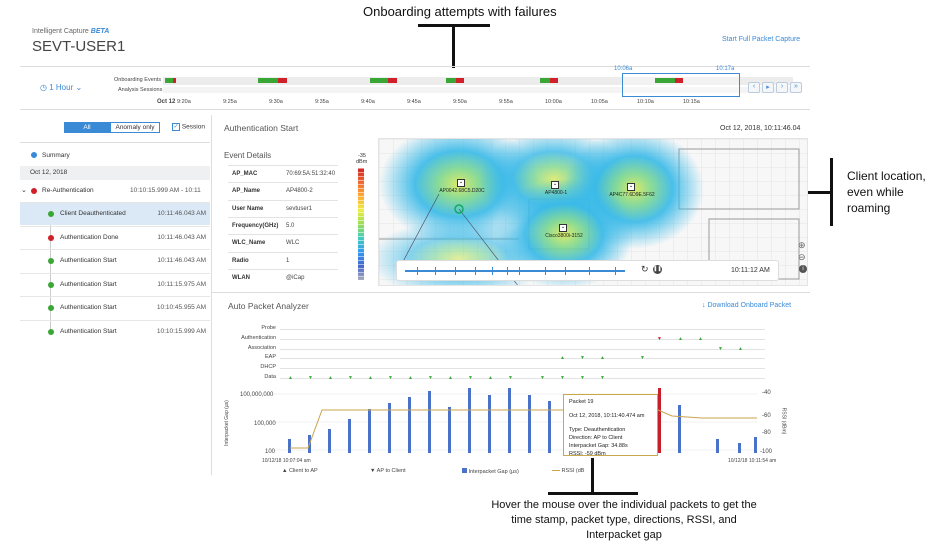 This screenshot has height=554, width=939. I want to click on filter-all: All, so click(87, 127).